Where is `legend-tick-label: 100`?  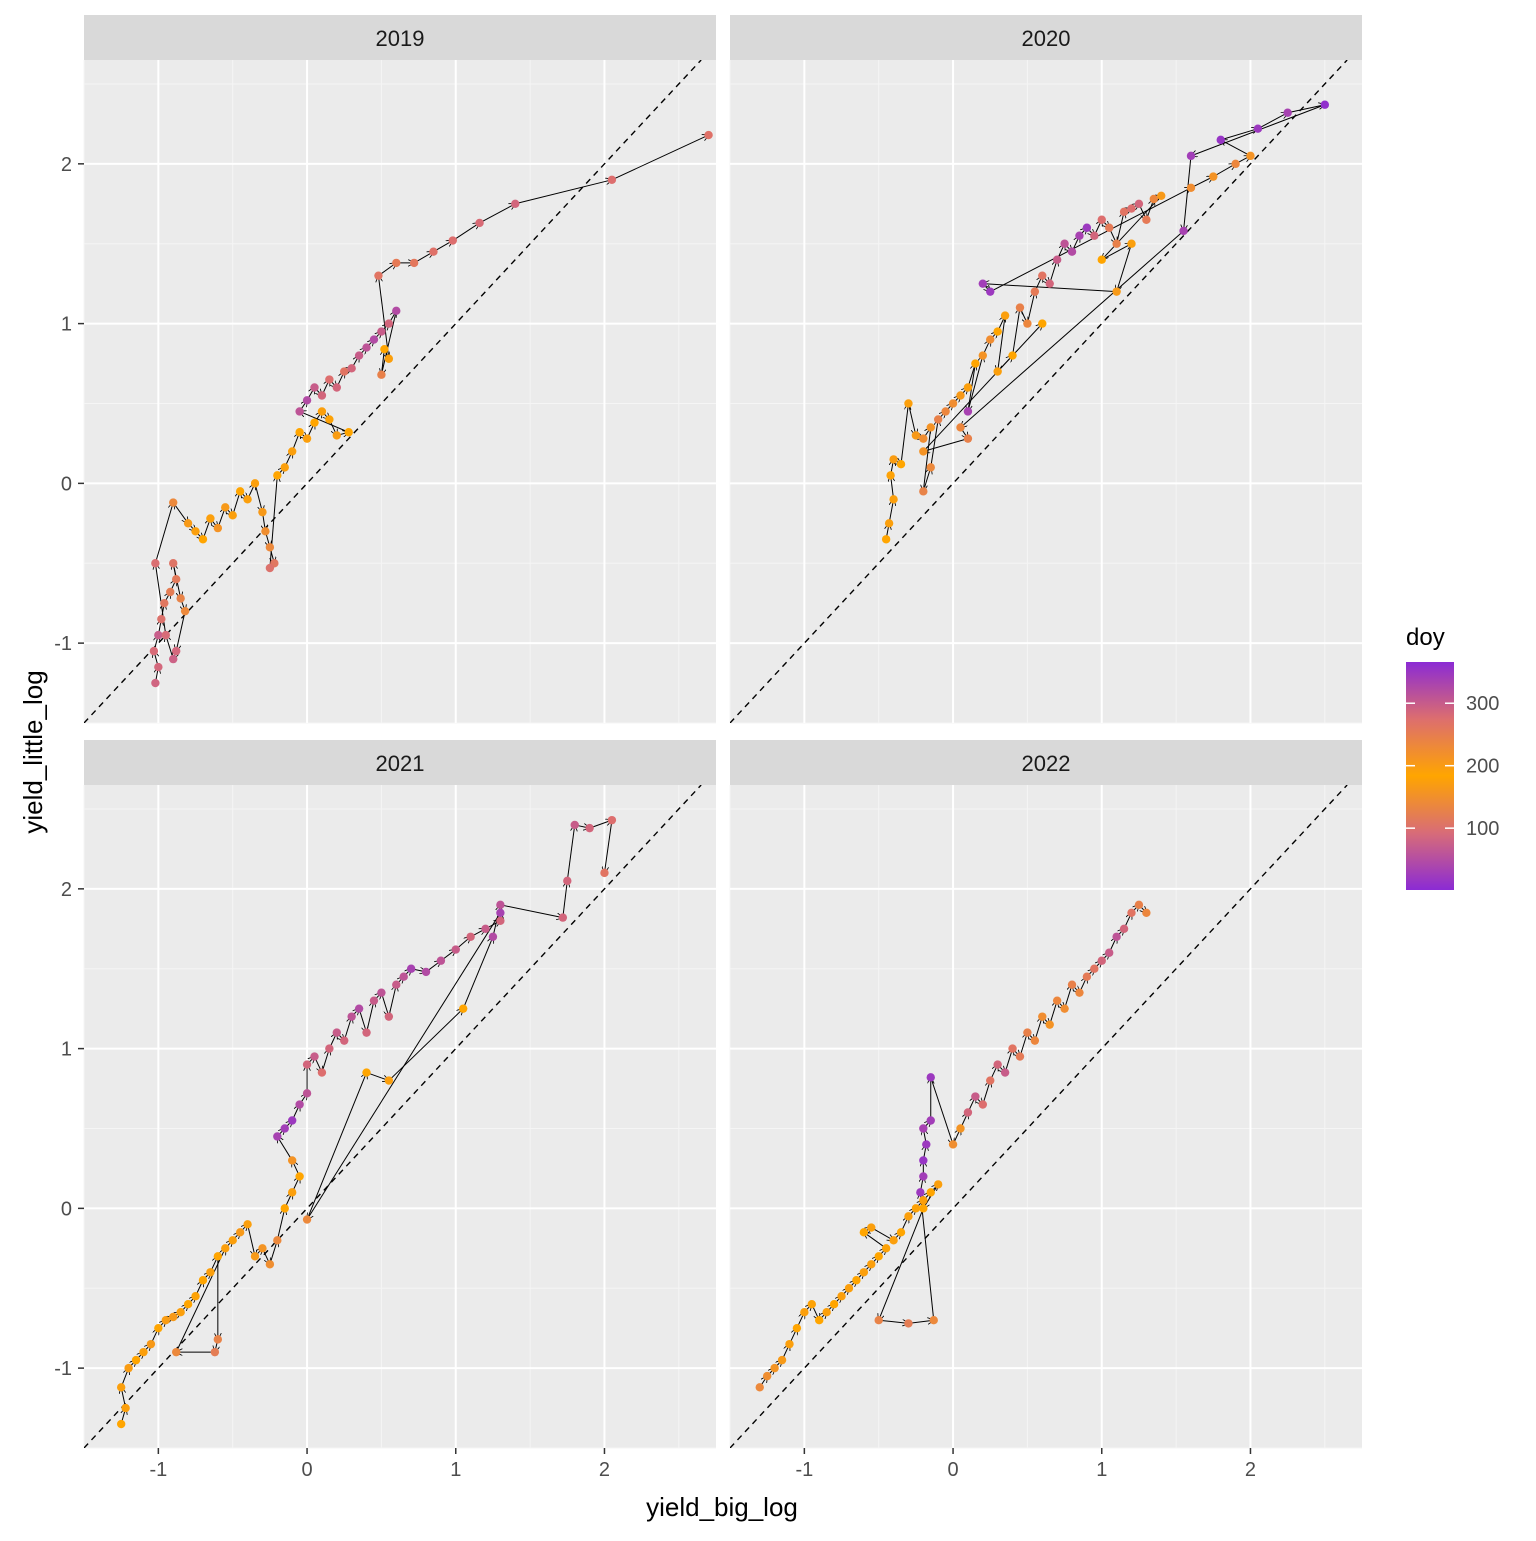
legend-tick-label: 100 is located at coordinates (1482, 829).